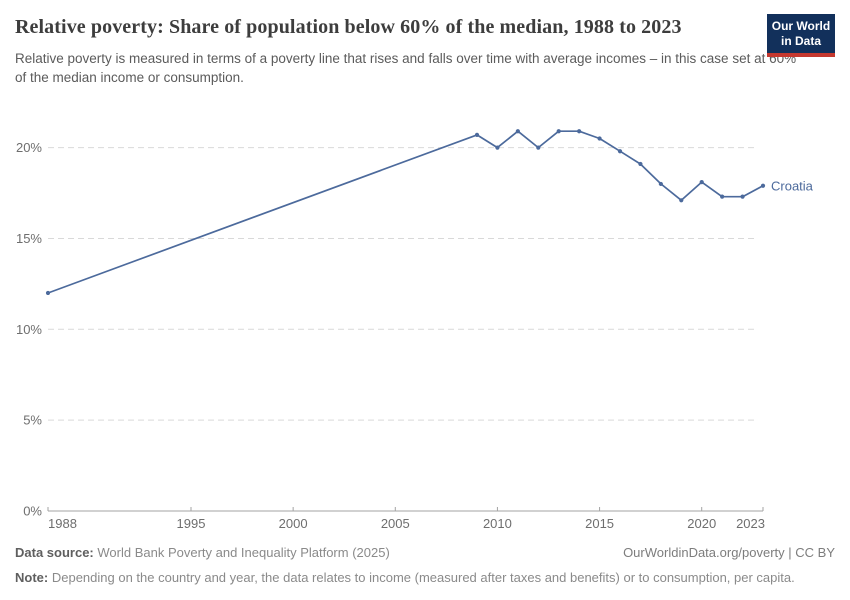 The image size is (850, 600). Describe the element at coordinates (29, 238) in the screenshot. I see `y-tick-label-15: 15%` at that location.